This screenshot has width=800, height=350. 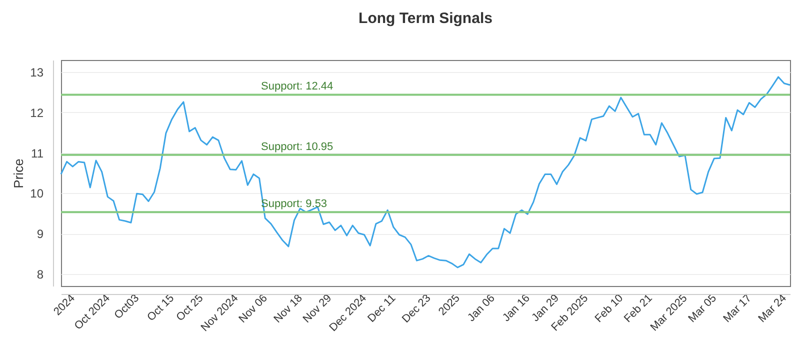 What do you see at coordinates (18, 173) in the screenshot?
I see `y-axis-title: Price` at bounding box center [18, 173].